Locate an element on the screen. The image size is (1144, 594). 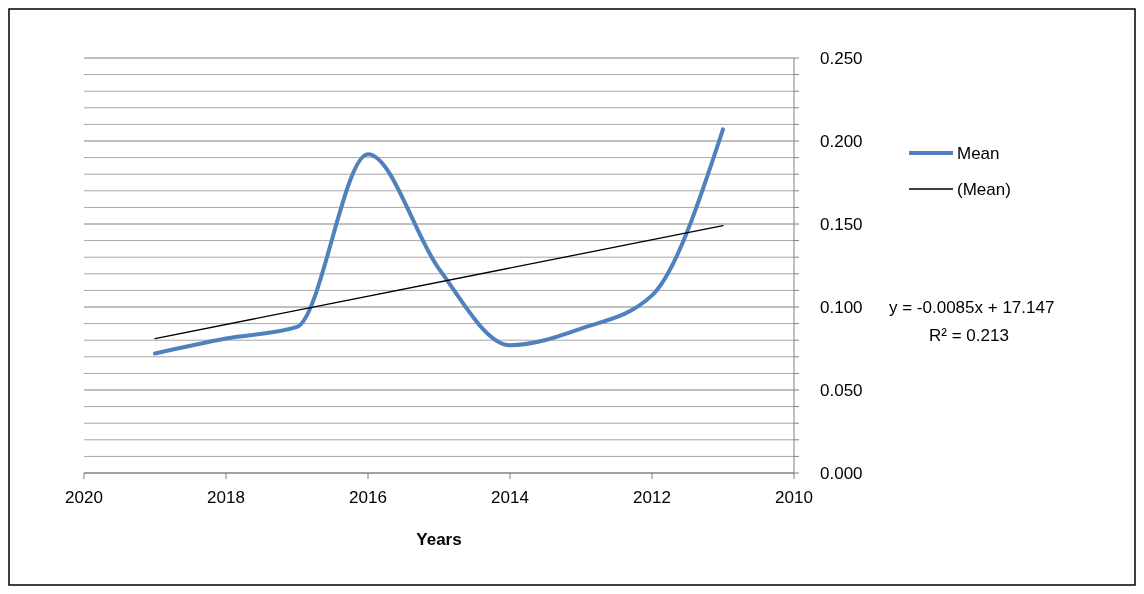
y-tick-label: 0.250 is located at coordinates (841, 58).